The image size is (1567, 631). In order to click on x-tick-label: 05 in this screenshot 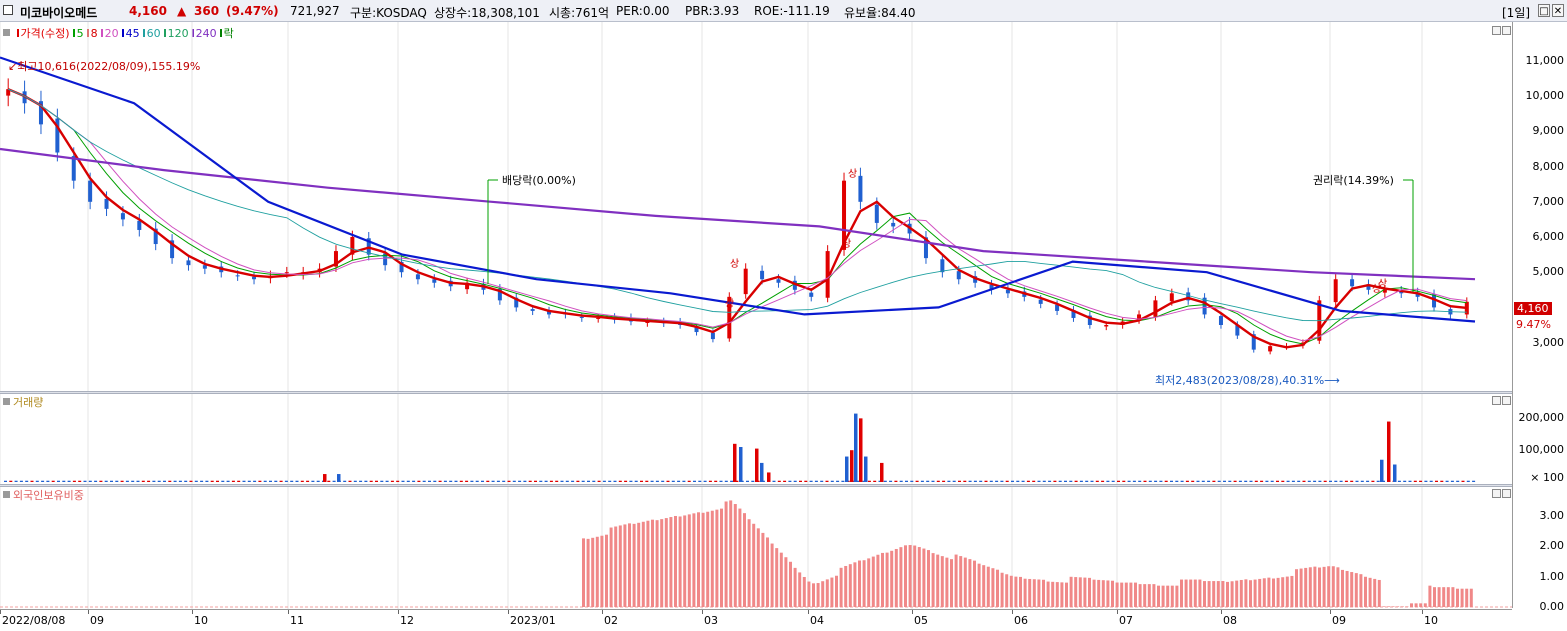, I will do `click(921, 620)`.